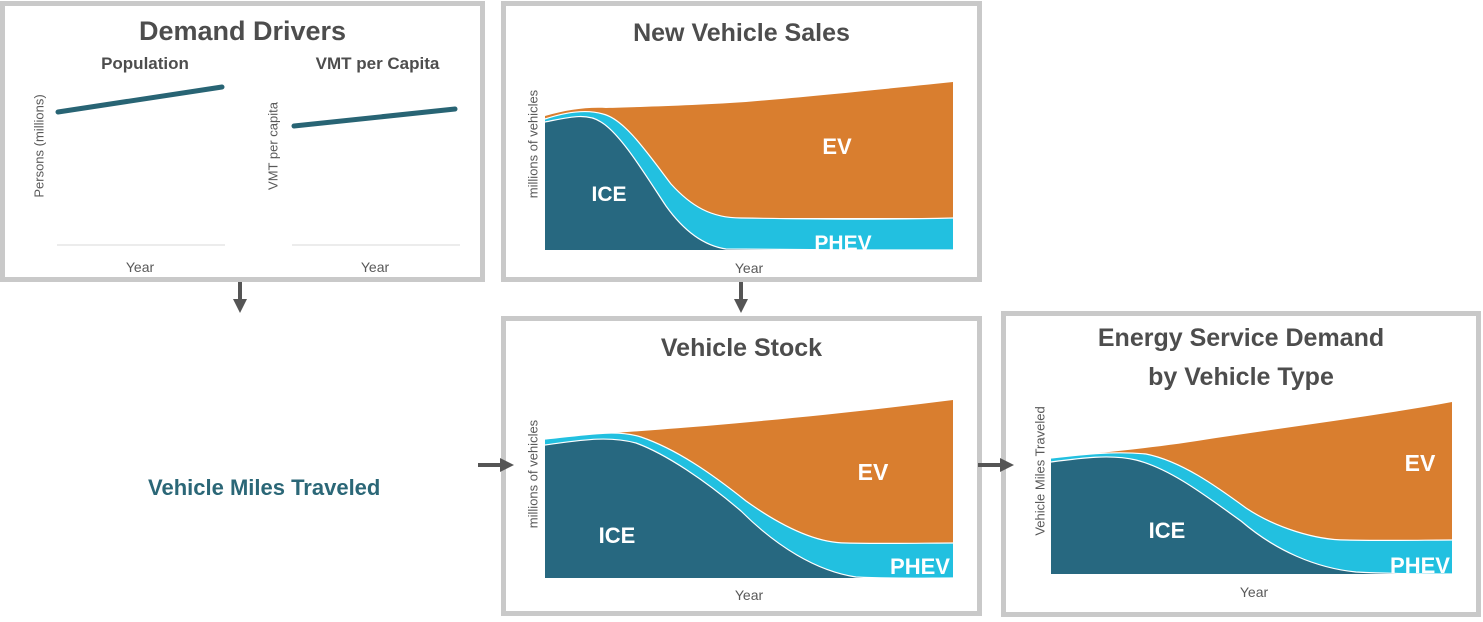 The height and width of the screenshot is (622, 1483). I want to click on service-demand-ice-label: ICE, so click(1167, 530).